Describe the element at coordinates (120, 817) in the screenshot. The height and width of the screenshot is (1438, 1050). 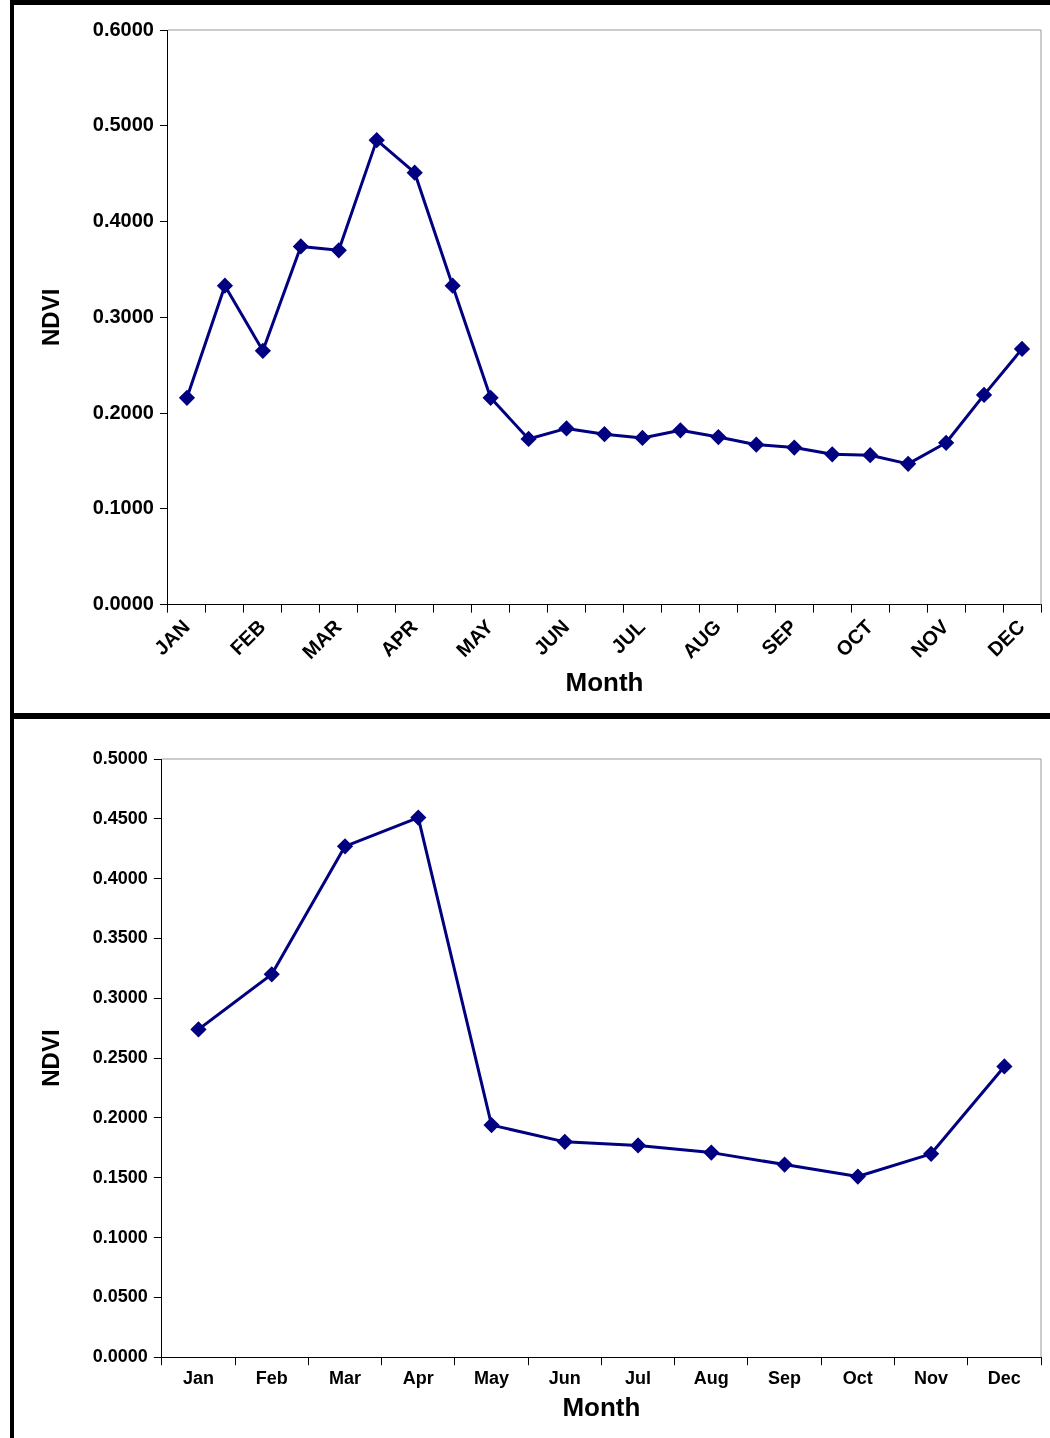
I see `y-tick-label: 0.4500` at that location.